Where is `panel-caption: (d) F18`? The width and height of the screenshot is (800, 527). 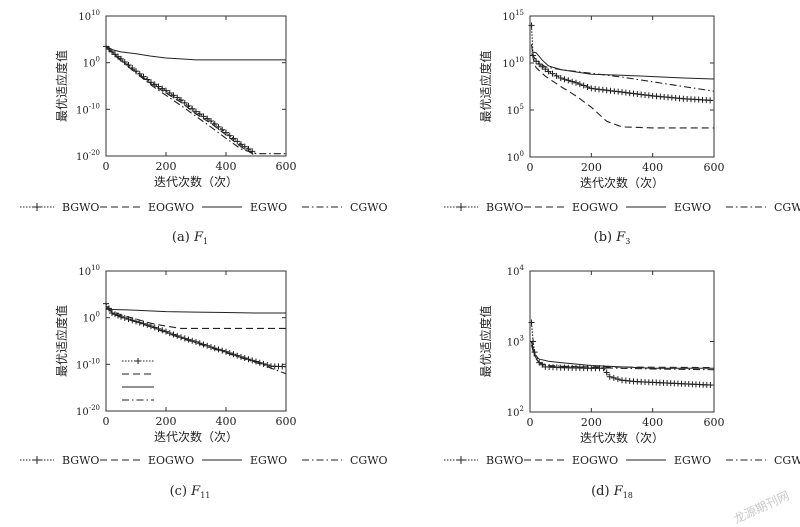 panel-caption: (d) F18 is located at coordinates (612, 492).